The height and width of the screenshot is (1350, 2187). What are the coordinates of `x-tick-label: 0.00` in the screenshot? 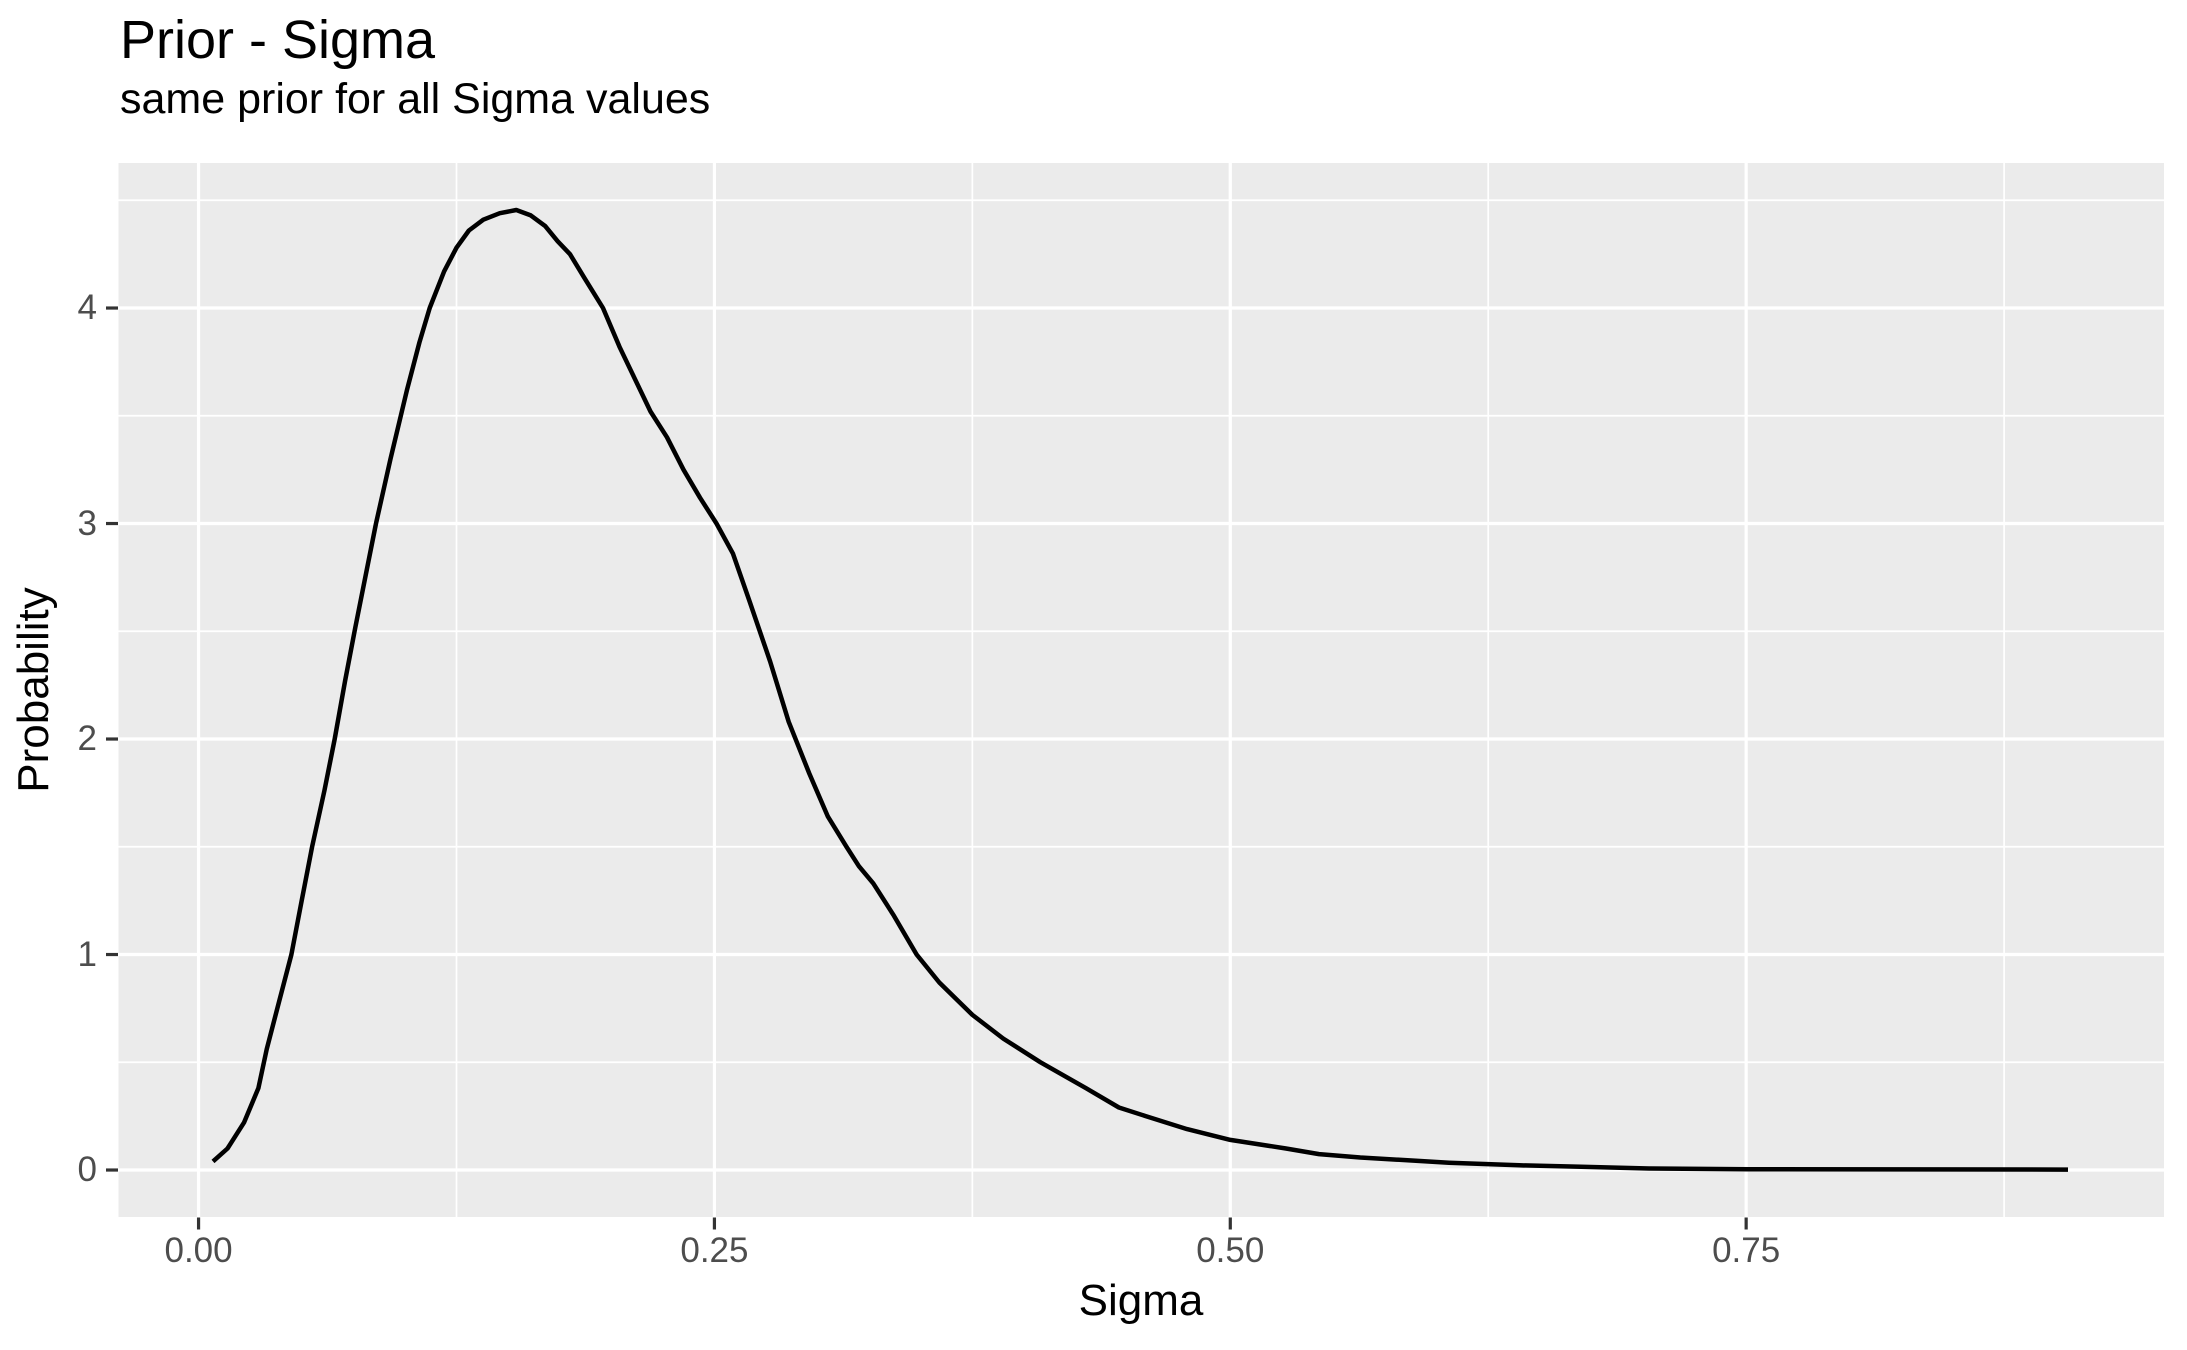 It's located at (198, 1250).